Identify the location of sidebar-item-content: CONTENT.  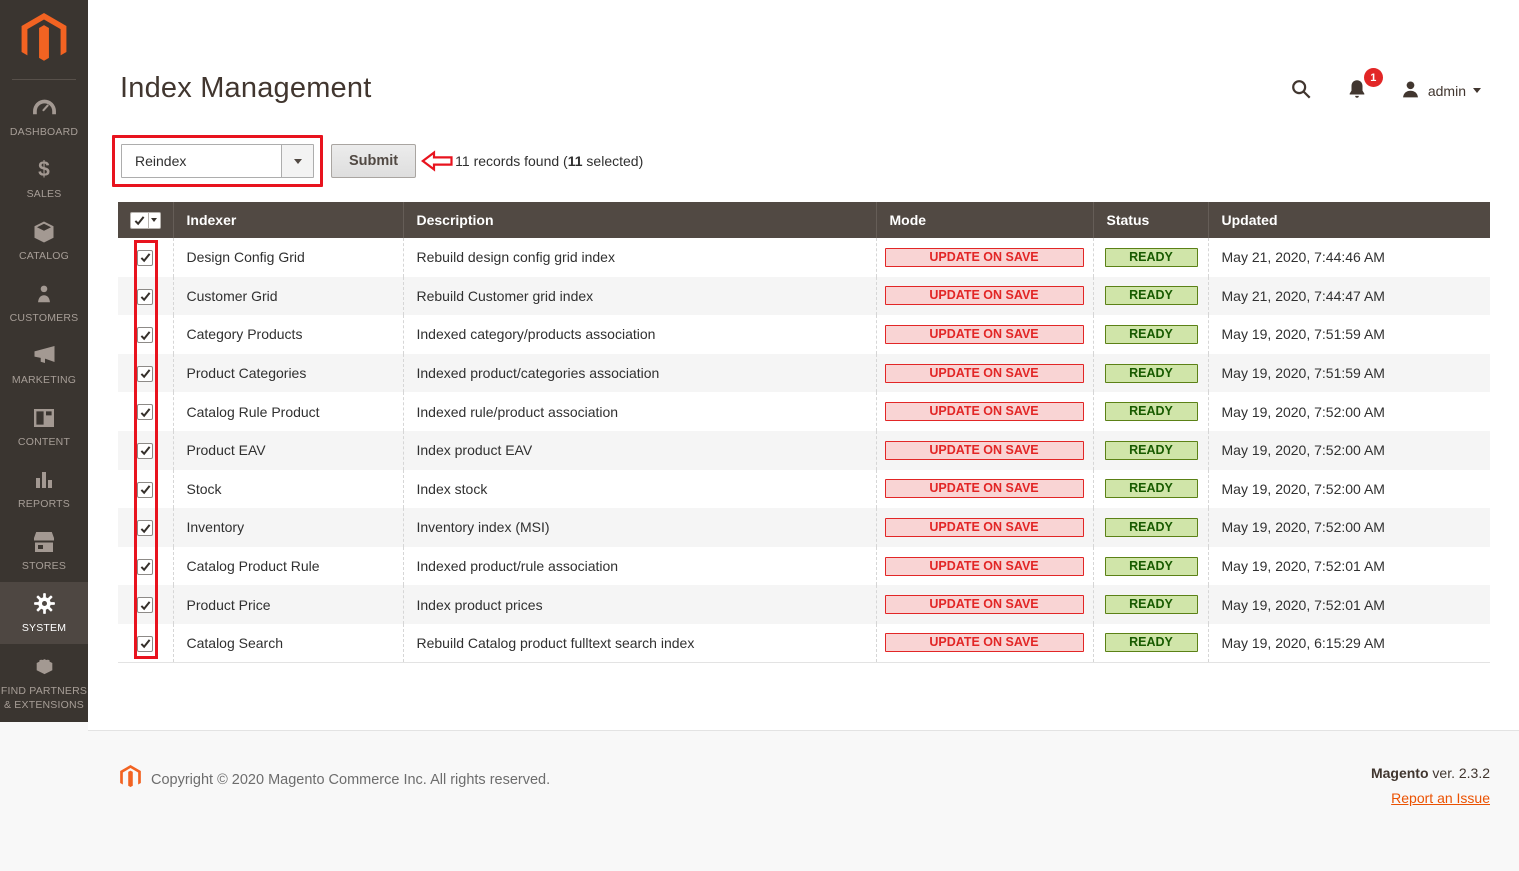
(44, 427).